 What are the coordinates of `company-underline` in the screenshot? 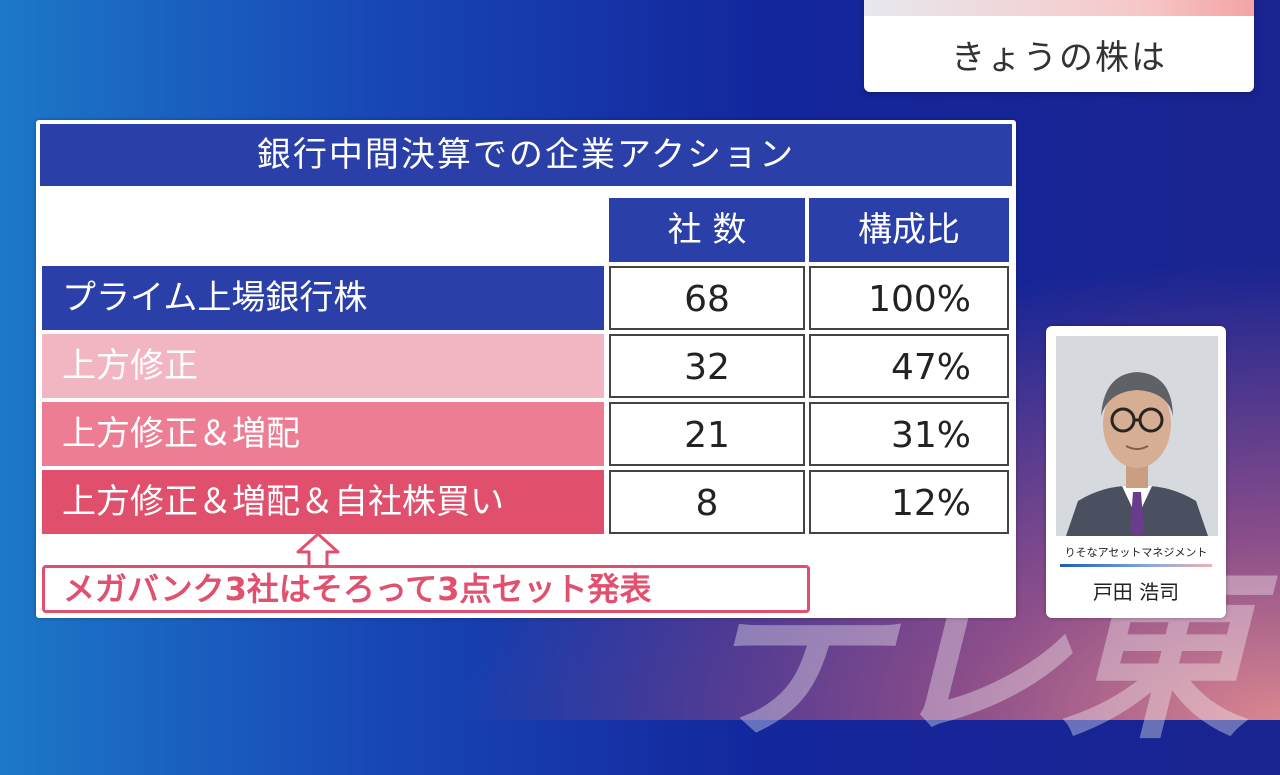 It's located at (1136, 565).